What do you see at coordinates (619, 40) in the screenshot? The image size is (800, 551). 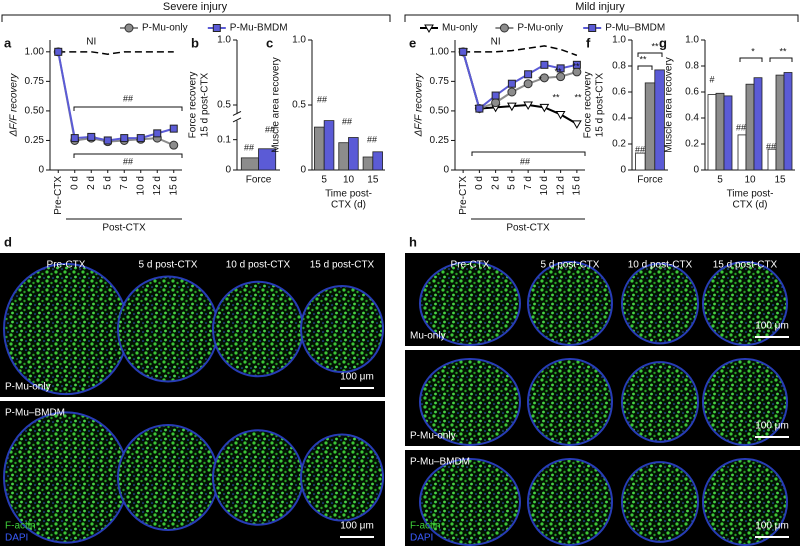 I see `y-tick-label: 1.0` at bounding box center [619, 40].